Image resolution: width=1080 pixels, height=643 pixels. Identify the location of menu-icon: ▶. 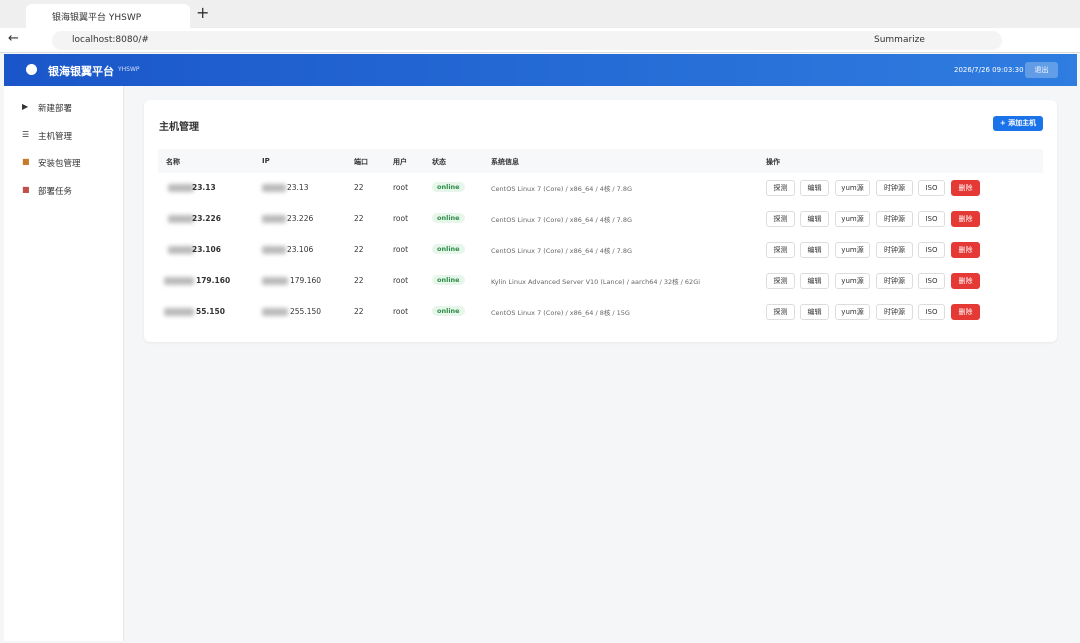
(25, 106).